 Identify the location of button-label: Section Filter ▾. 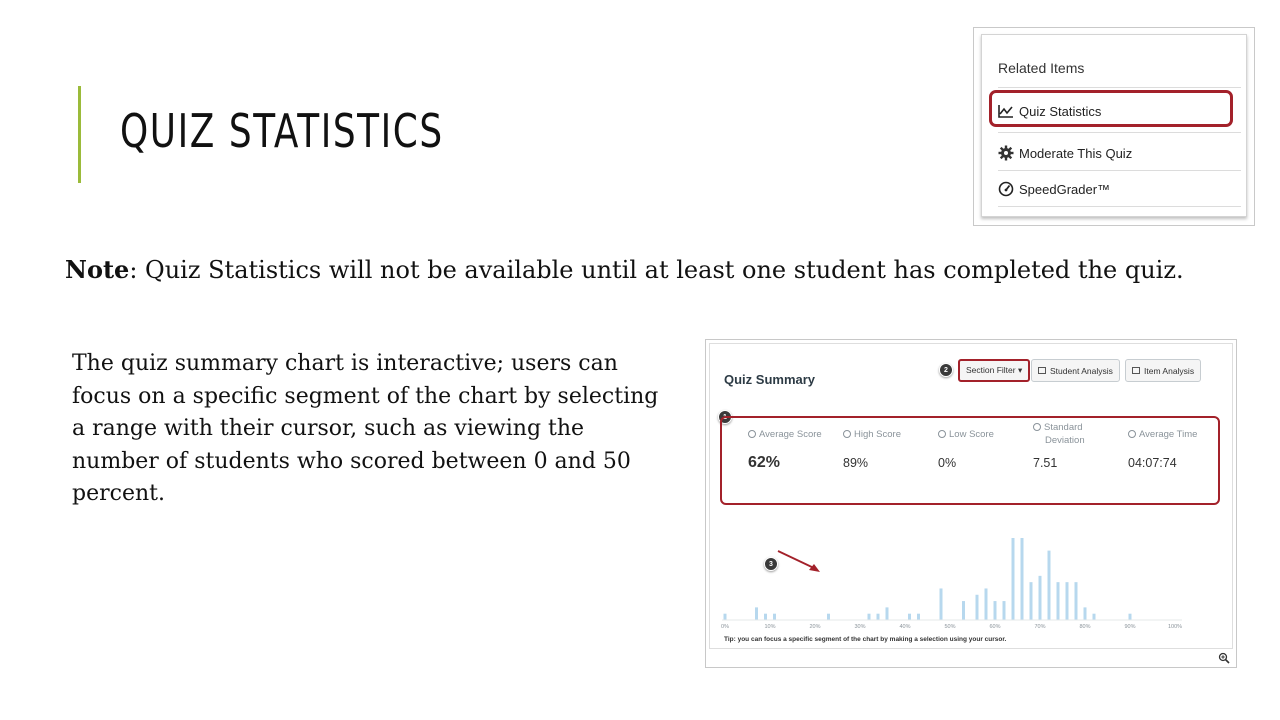
(994, 370).